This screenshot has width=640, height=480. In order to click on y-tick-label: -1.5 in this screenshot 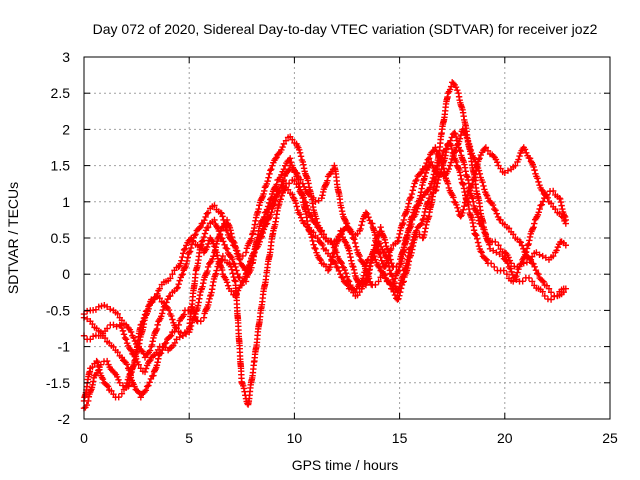, I will do `click(58, 383)`.